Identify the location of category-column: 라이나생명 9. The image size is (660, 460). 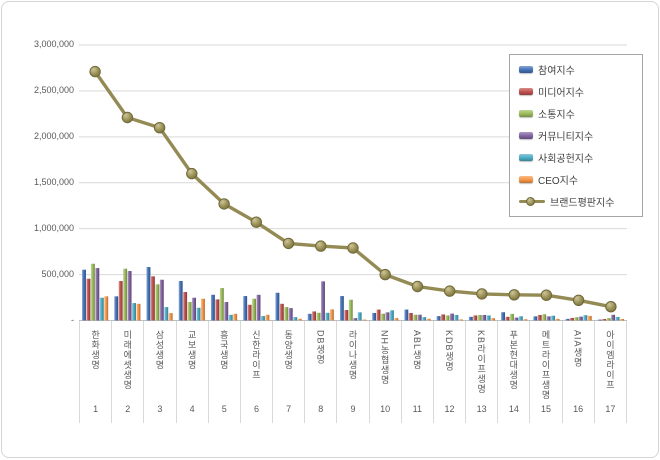
(352, 372).